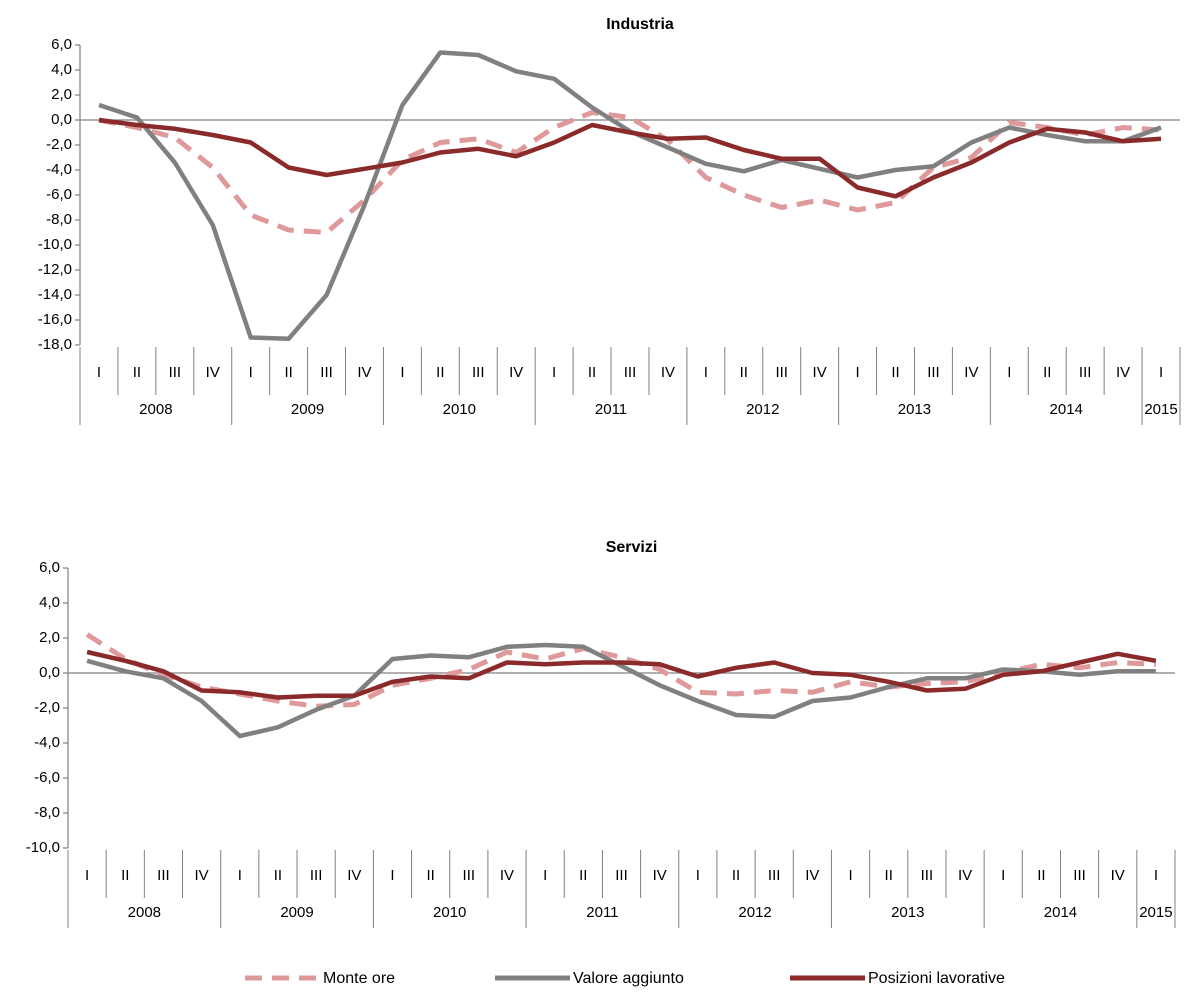  I want to click on series-line-posizioni-lavorative, so click(621, 674).